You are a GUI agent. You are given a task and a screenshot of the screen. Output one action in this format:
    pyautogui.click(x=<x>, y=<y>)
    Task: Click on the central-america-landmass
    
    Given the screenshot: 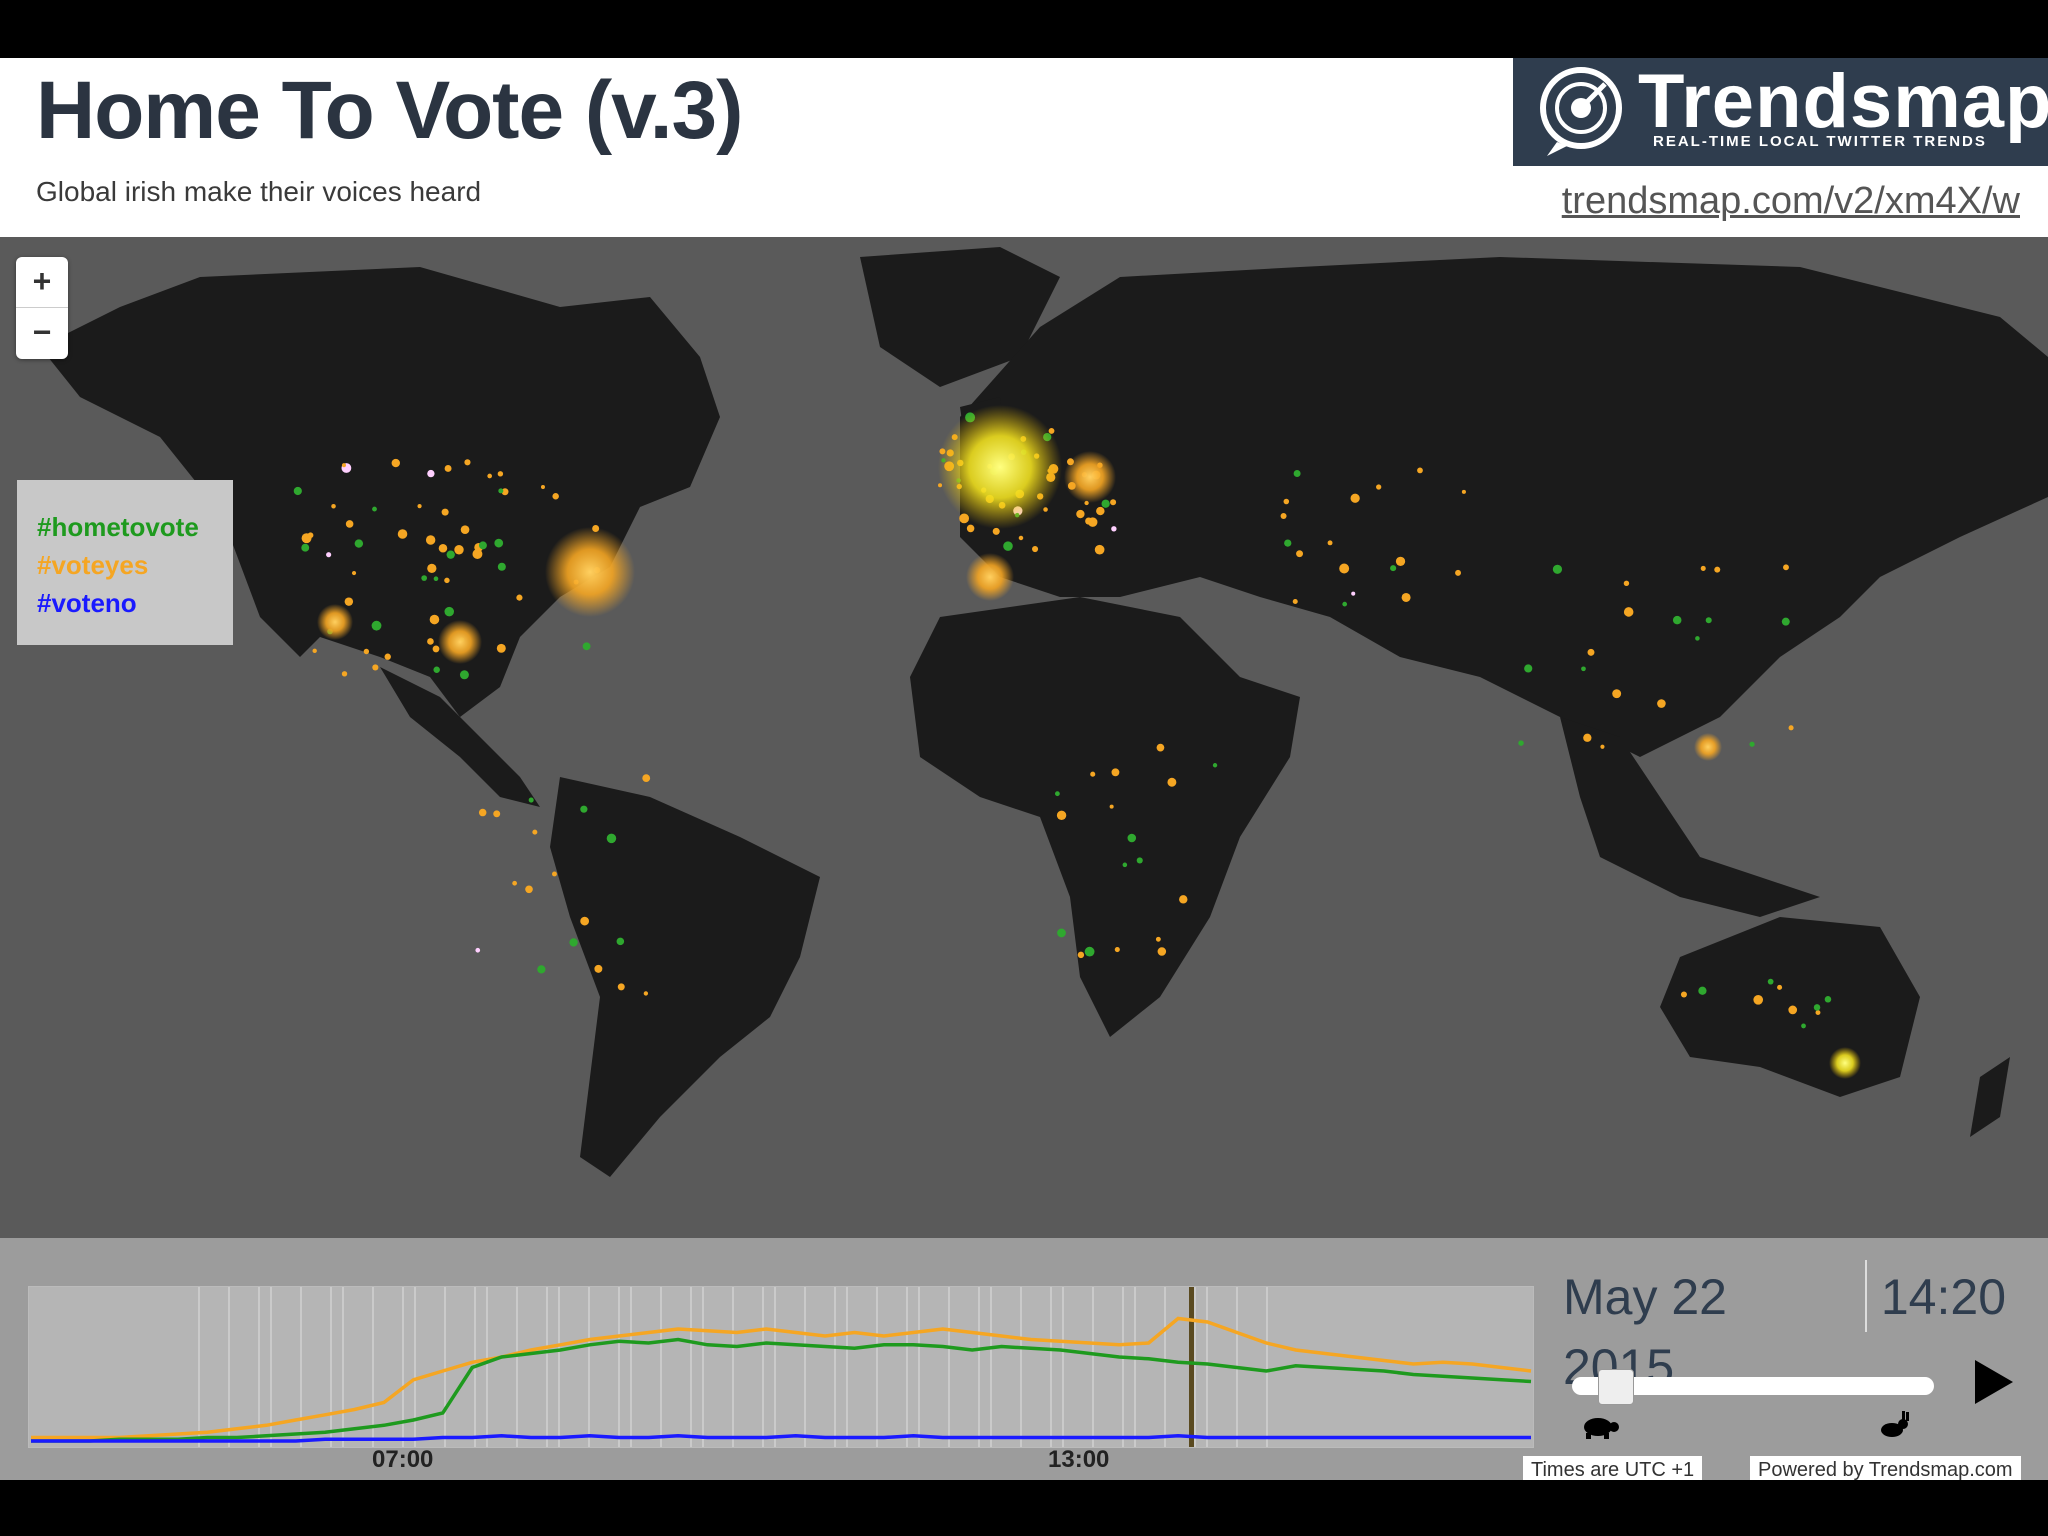 What is the action you would take?
    pyautogui.click(x=460, y=737)
    